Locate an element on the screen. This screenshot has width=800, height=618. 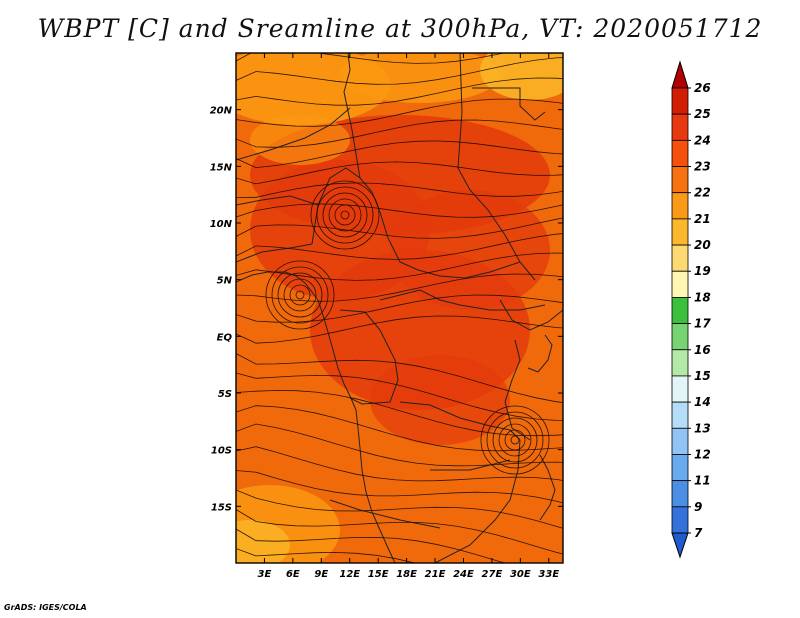
colorbar-label: 7 is located at coordinates (698, 533).